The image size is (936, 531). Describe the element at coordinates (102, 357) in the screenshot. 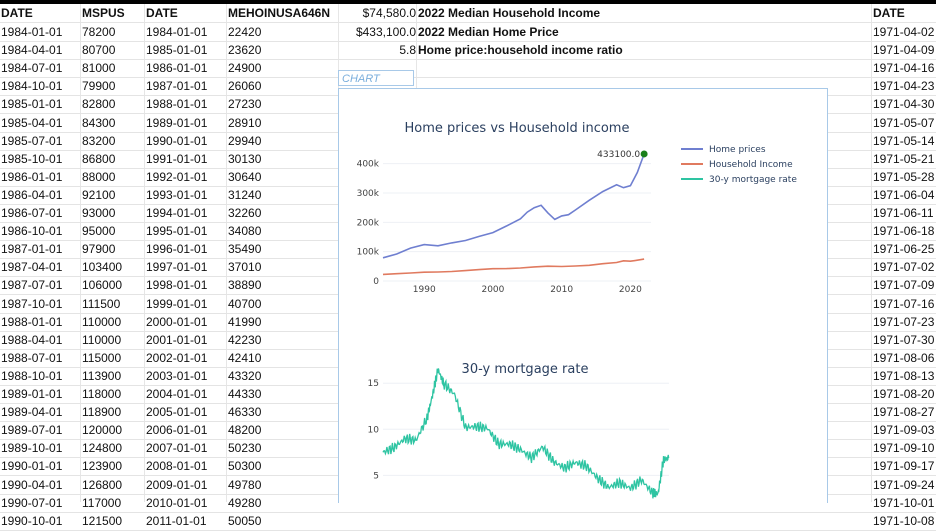

I see `cell-mspus: 115000` at that location.